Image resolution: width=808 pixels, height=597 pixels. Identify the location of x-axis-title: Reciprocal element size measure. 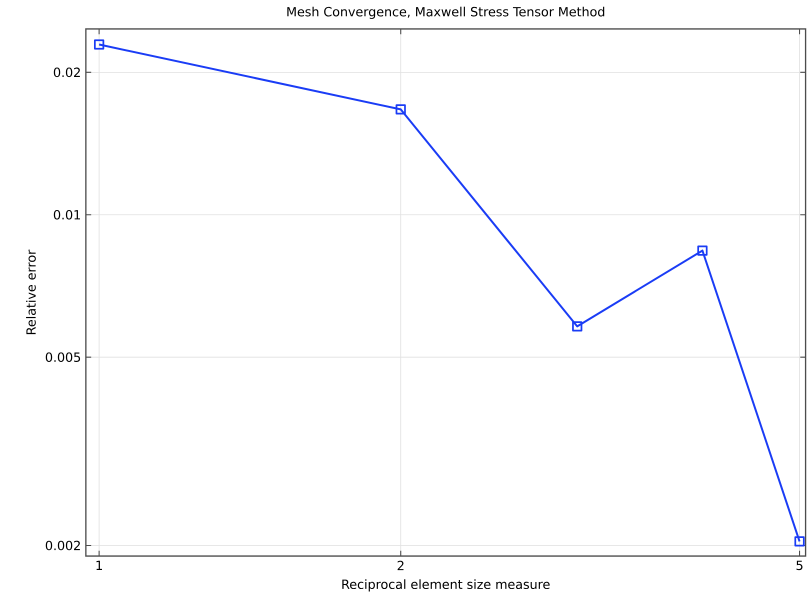
(446, 585).